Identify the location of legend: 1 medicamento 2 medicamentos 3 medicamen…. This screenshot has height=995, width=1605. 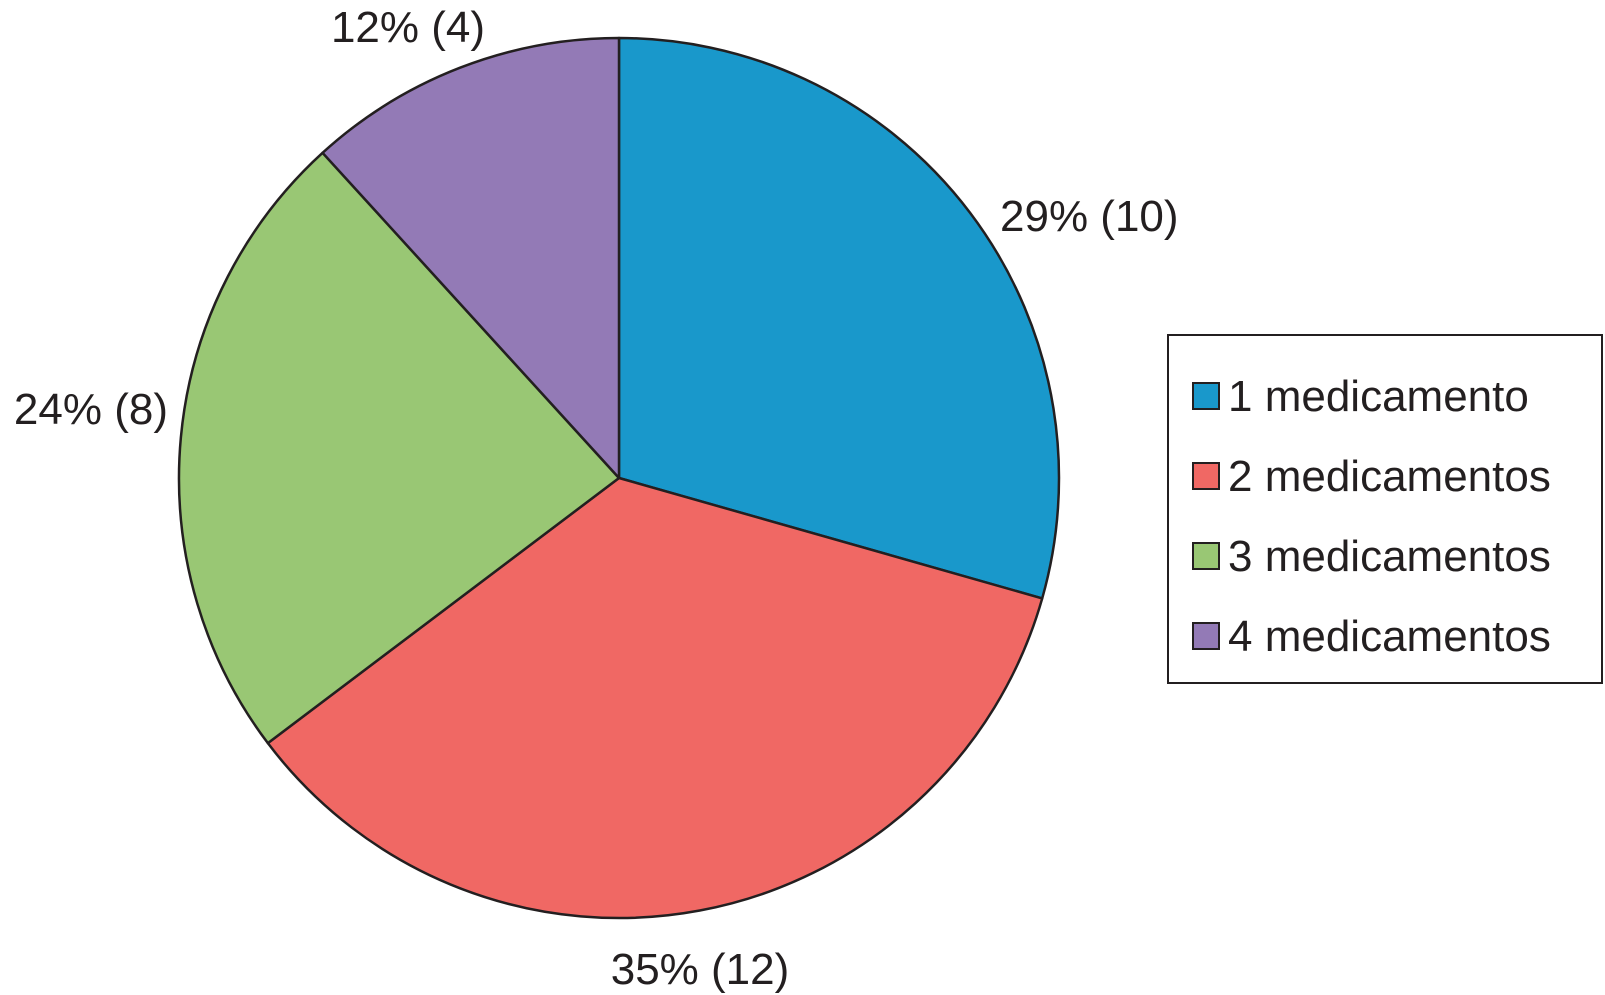
(1385, 509).